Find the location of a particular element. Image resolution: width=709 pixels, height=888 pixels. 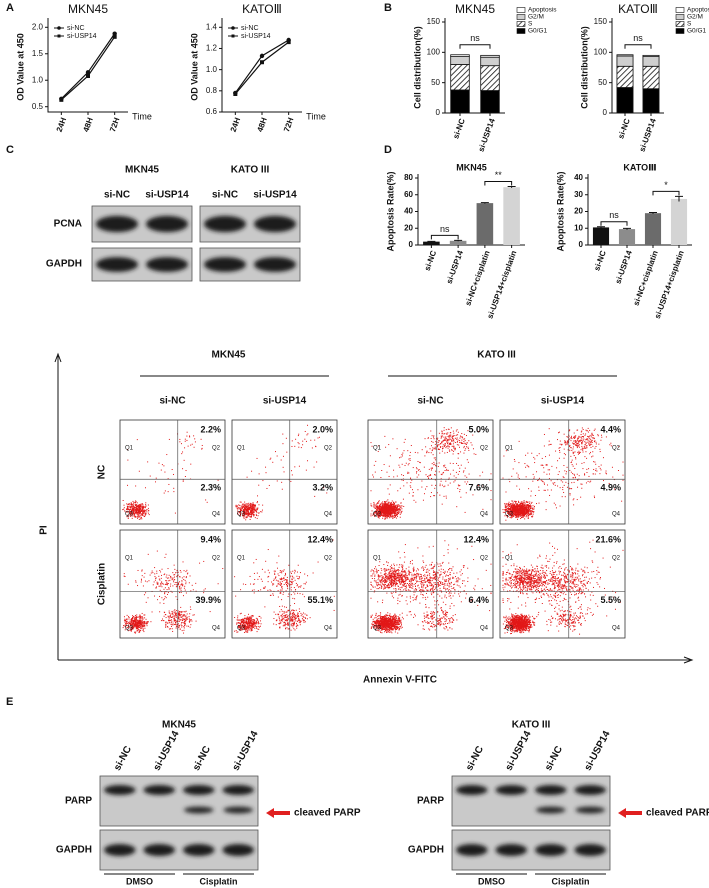

quadrant-label: Q3 is located at coordinates (377, 515).